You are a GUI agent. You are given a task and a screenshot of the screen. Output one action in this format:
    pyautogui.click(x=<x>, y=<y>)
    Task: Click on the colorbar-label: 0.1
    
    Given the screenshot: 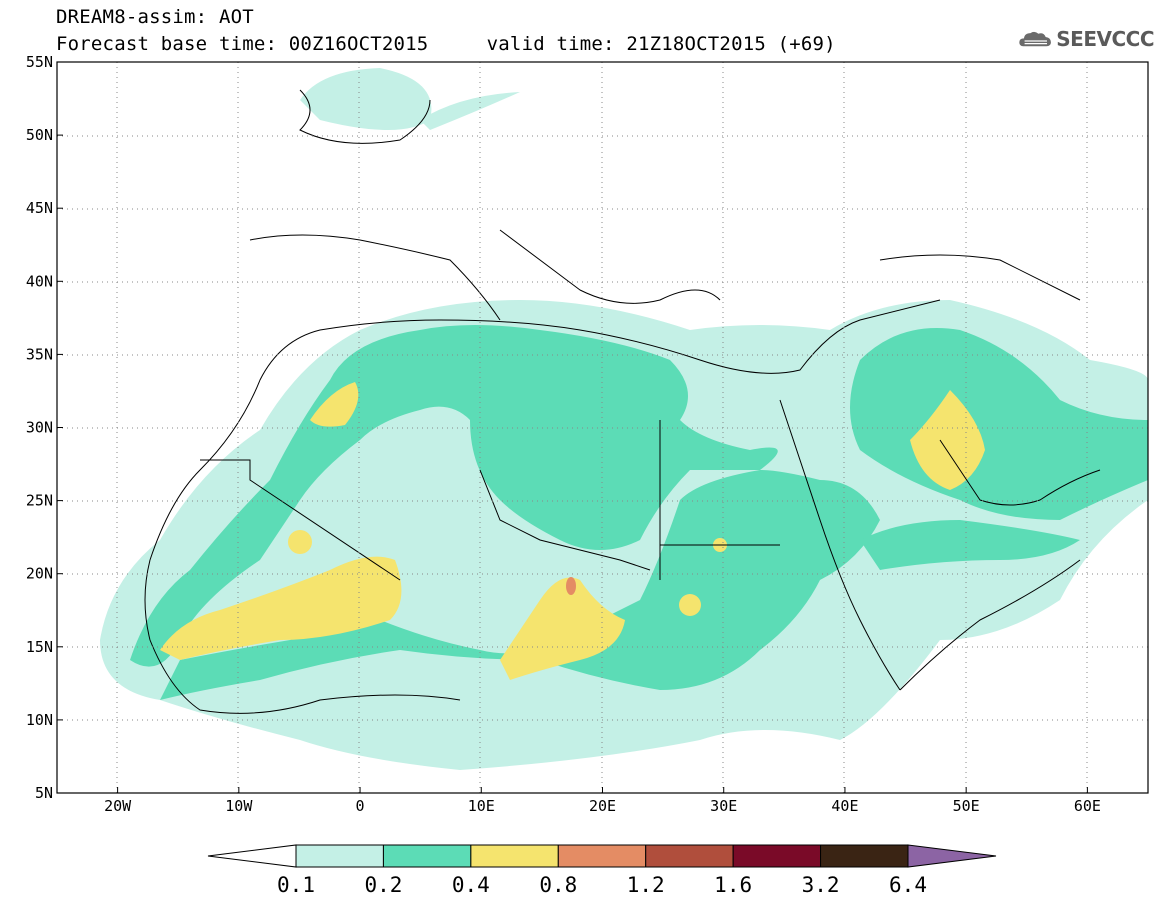 What is the action you would take?
    pyautogui.click(x=296, y=885)
    